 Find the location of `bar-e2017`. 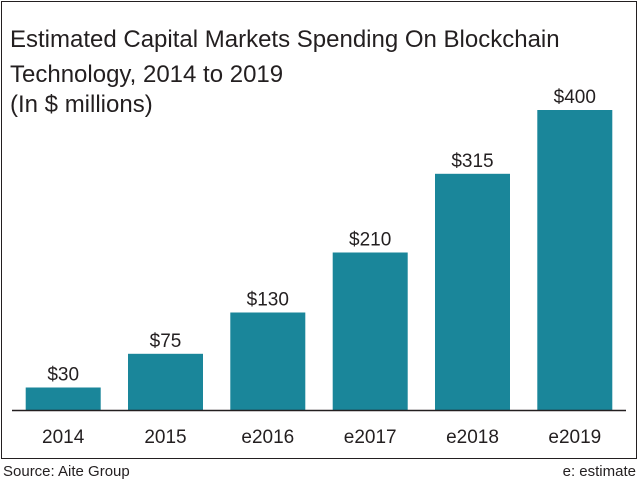

bar-e2017 is located at coordinates (370, 331).